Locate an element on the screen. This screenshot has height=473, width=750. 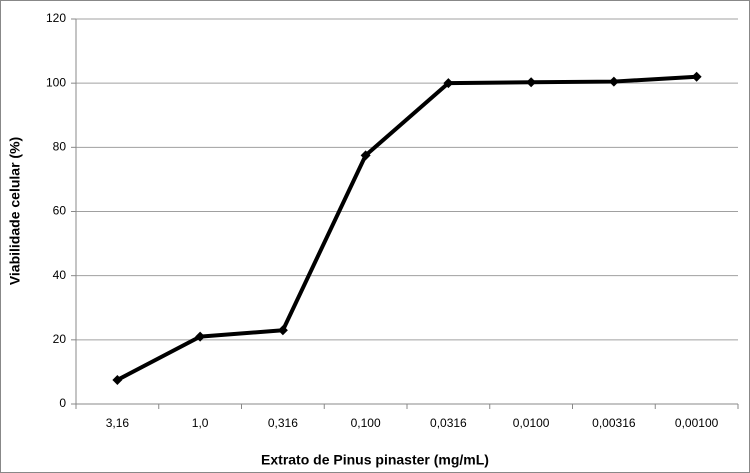
y-tick-label: 20 is located at coordinates (60, 339).